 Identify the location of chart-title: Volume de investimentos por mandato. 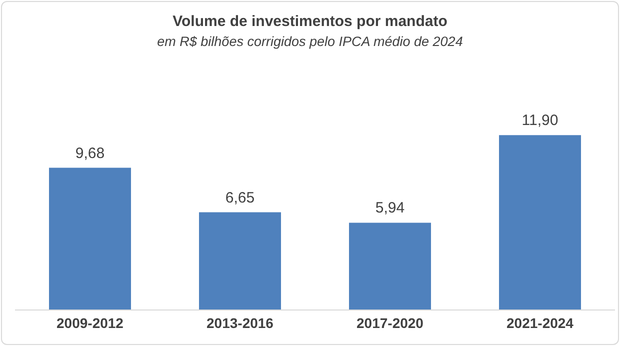
(310, 21).